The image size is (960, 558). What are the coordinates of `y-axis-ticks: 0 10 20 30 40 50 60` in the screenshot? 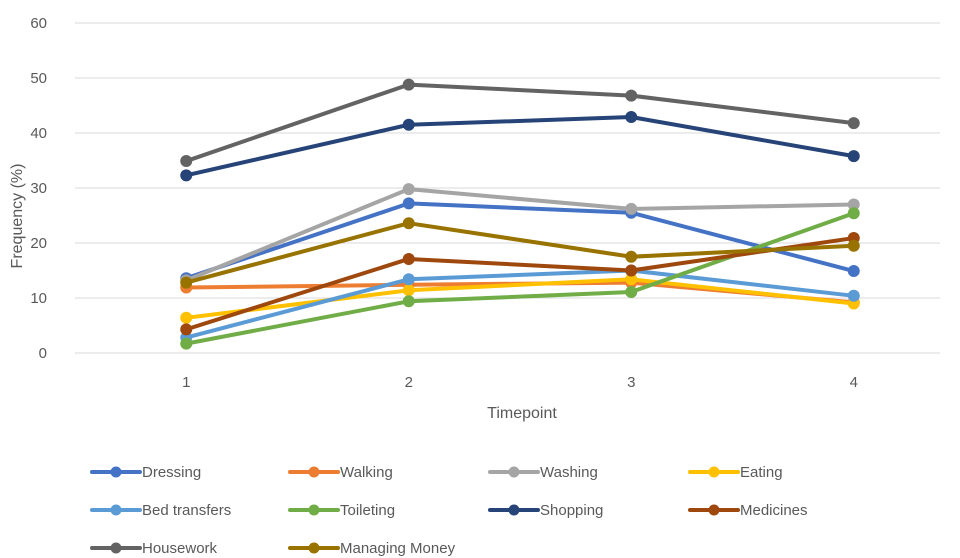 It's located at (38, 188).